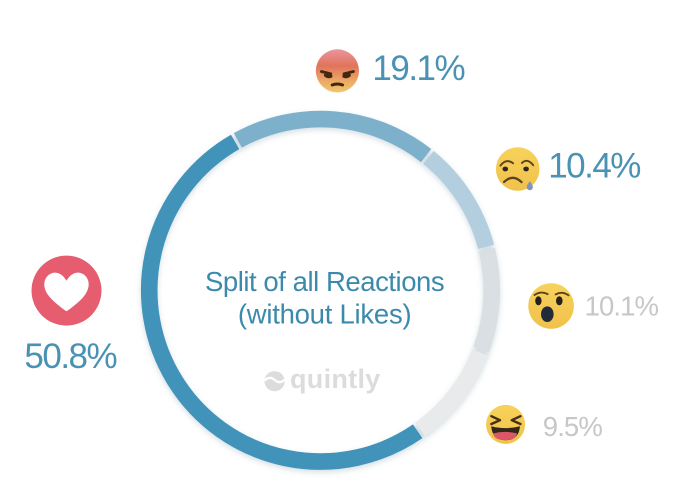 The height and width of the screenshot is (504, 695). What do you see at coordinates (325, 314) in the screenshot?
I see `svg-text: (without Likes)` at bounding box center [325, 314].